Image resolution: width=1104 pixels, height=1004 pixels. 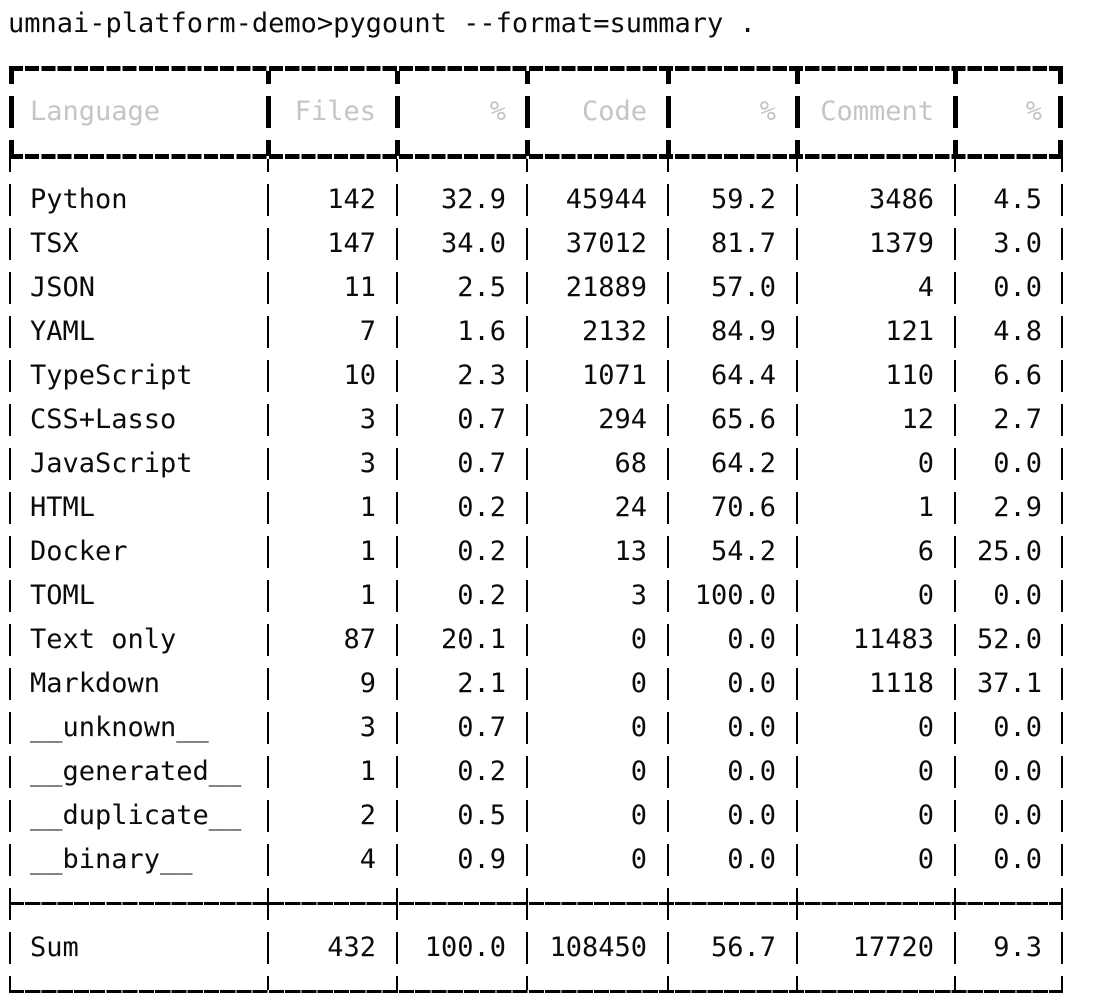 I want to click on cell-language: CSS+Lasso, so click(x=103, y=419).